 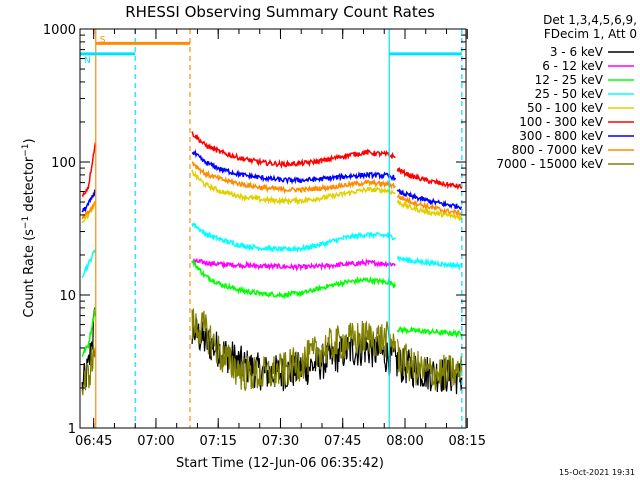 I want to click on series-6-12-kev, so click(x=293, y=264).